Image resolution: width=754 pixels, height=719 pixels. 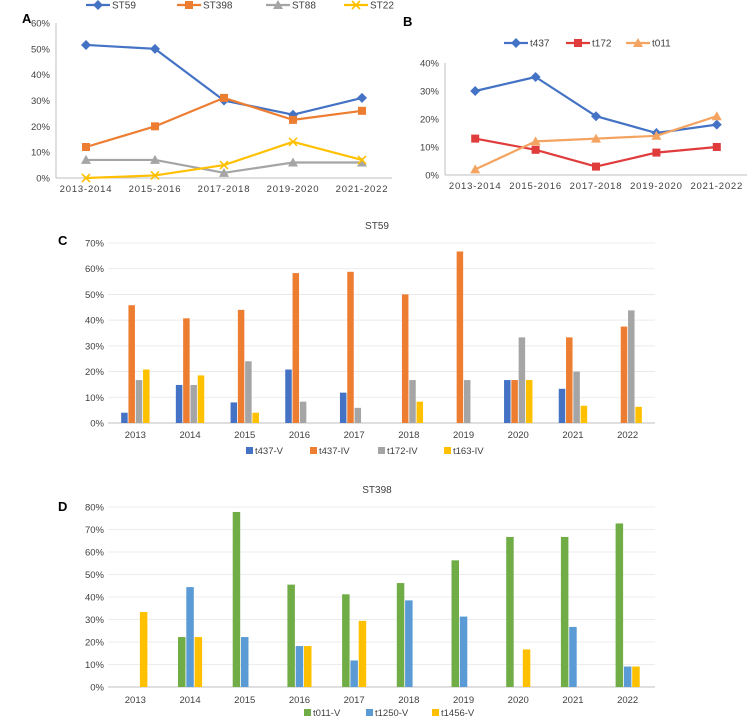 I want to click on y-tick-label: 20%, so click(x=95, y=372).